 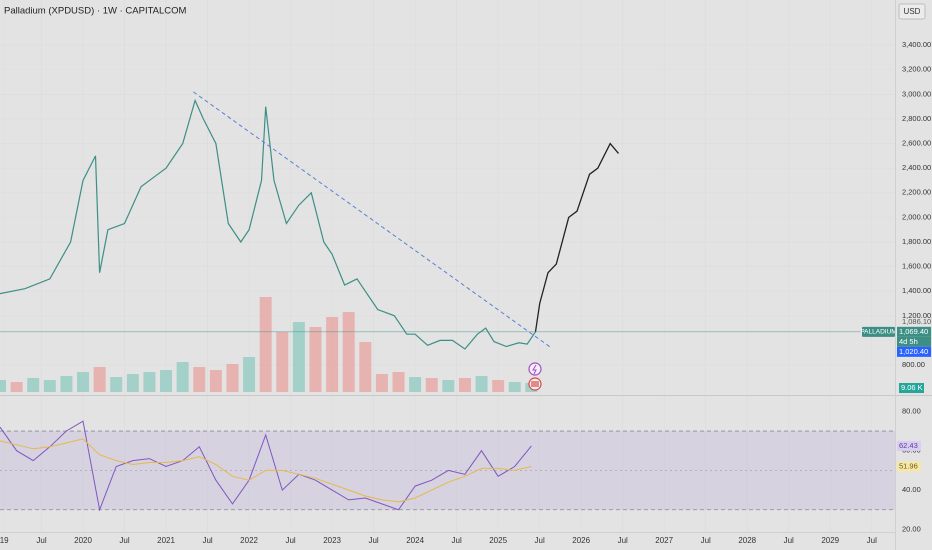 What do you see at coordinates (916, 290) in the screenshot?
I see `y-tick-label: 1,400.00` at bounding box center [916, 290].